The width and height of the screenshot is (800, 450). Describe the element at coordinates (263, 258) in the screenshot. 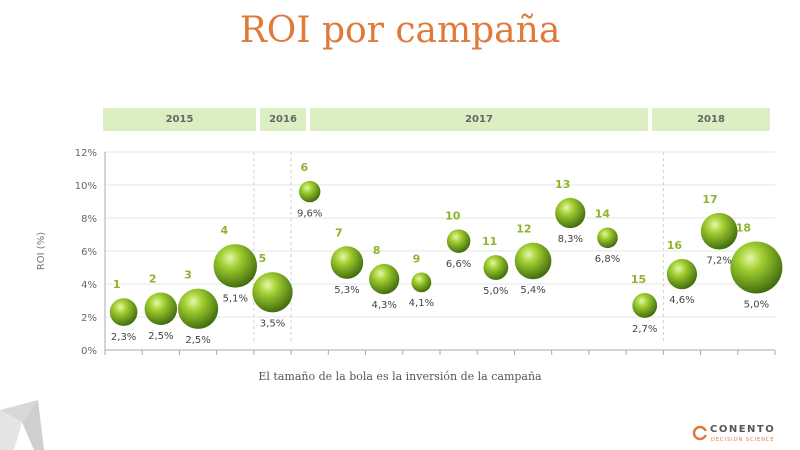

I see `campaign-label: 5` at that location.